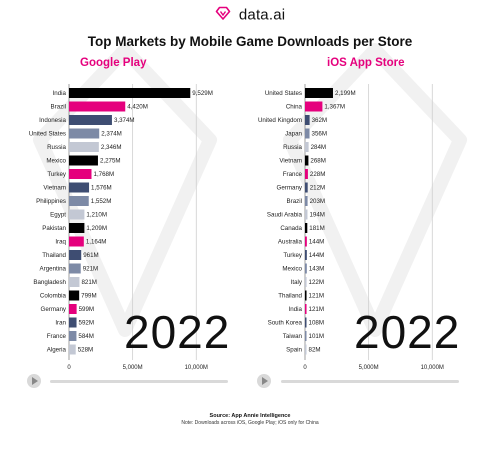  Describe the element at coordinates (54, 228) in the screenshot. I see `category-label: Pakistan` at that location.